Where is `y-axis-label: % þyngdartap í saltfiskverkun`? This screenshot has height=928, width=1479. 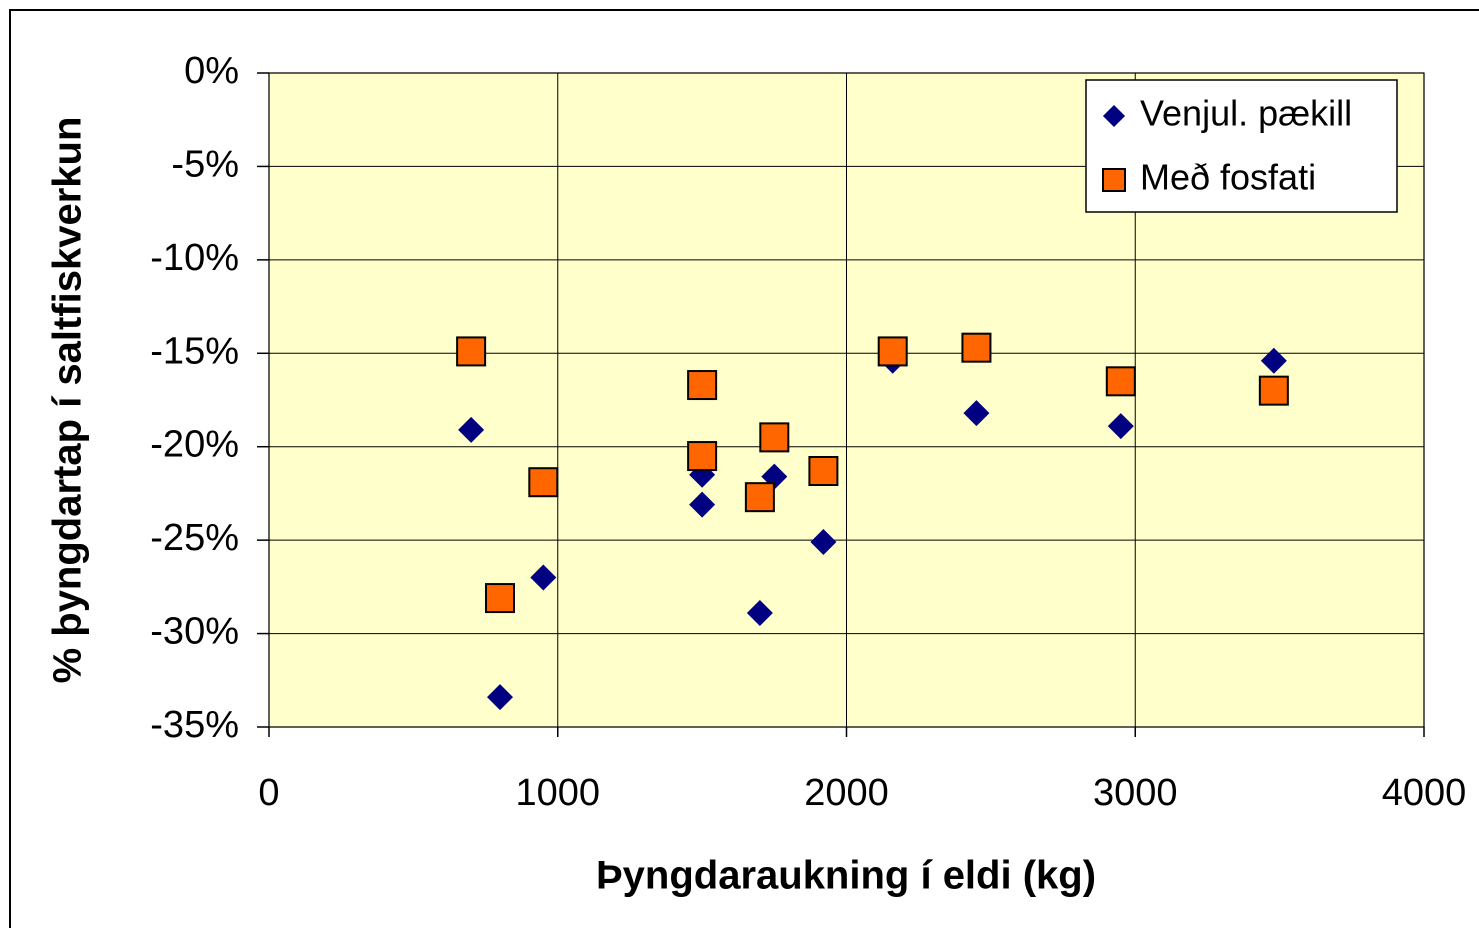 y-axis-label: % þyngdartap í saltfiskverkun is located at coordinates (68, 400).